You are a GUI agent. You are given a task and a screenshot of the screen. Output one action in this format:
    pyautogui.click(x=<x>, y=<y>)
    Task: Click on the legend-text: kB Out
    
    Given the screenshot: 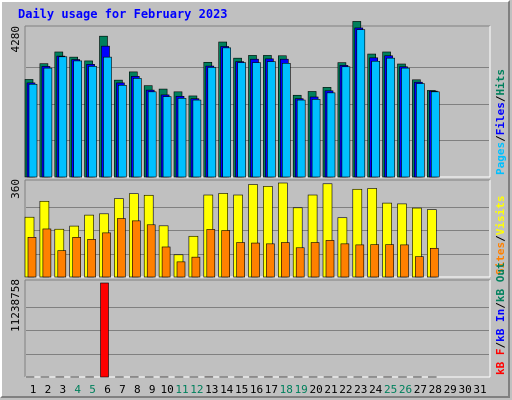 What is the action you would take?
    pyautogui.click(x=500, y=282)
    